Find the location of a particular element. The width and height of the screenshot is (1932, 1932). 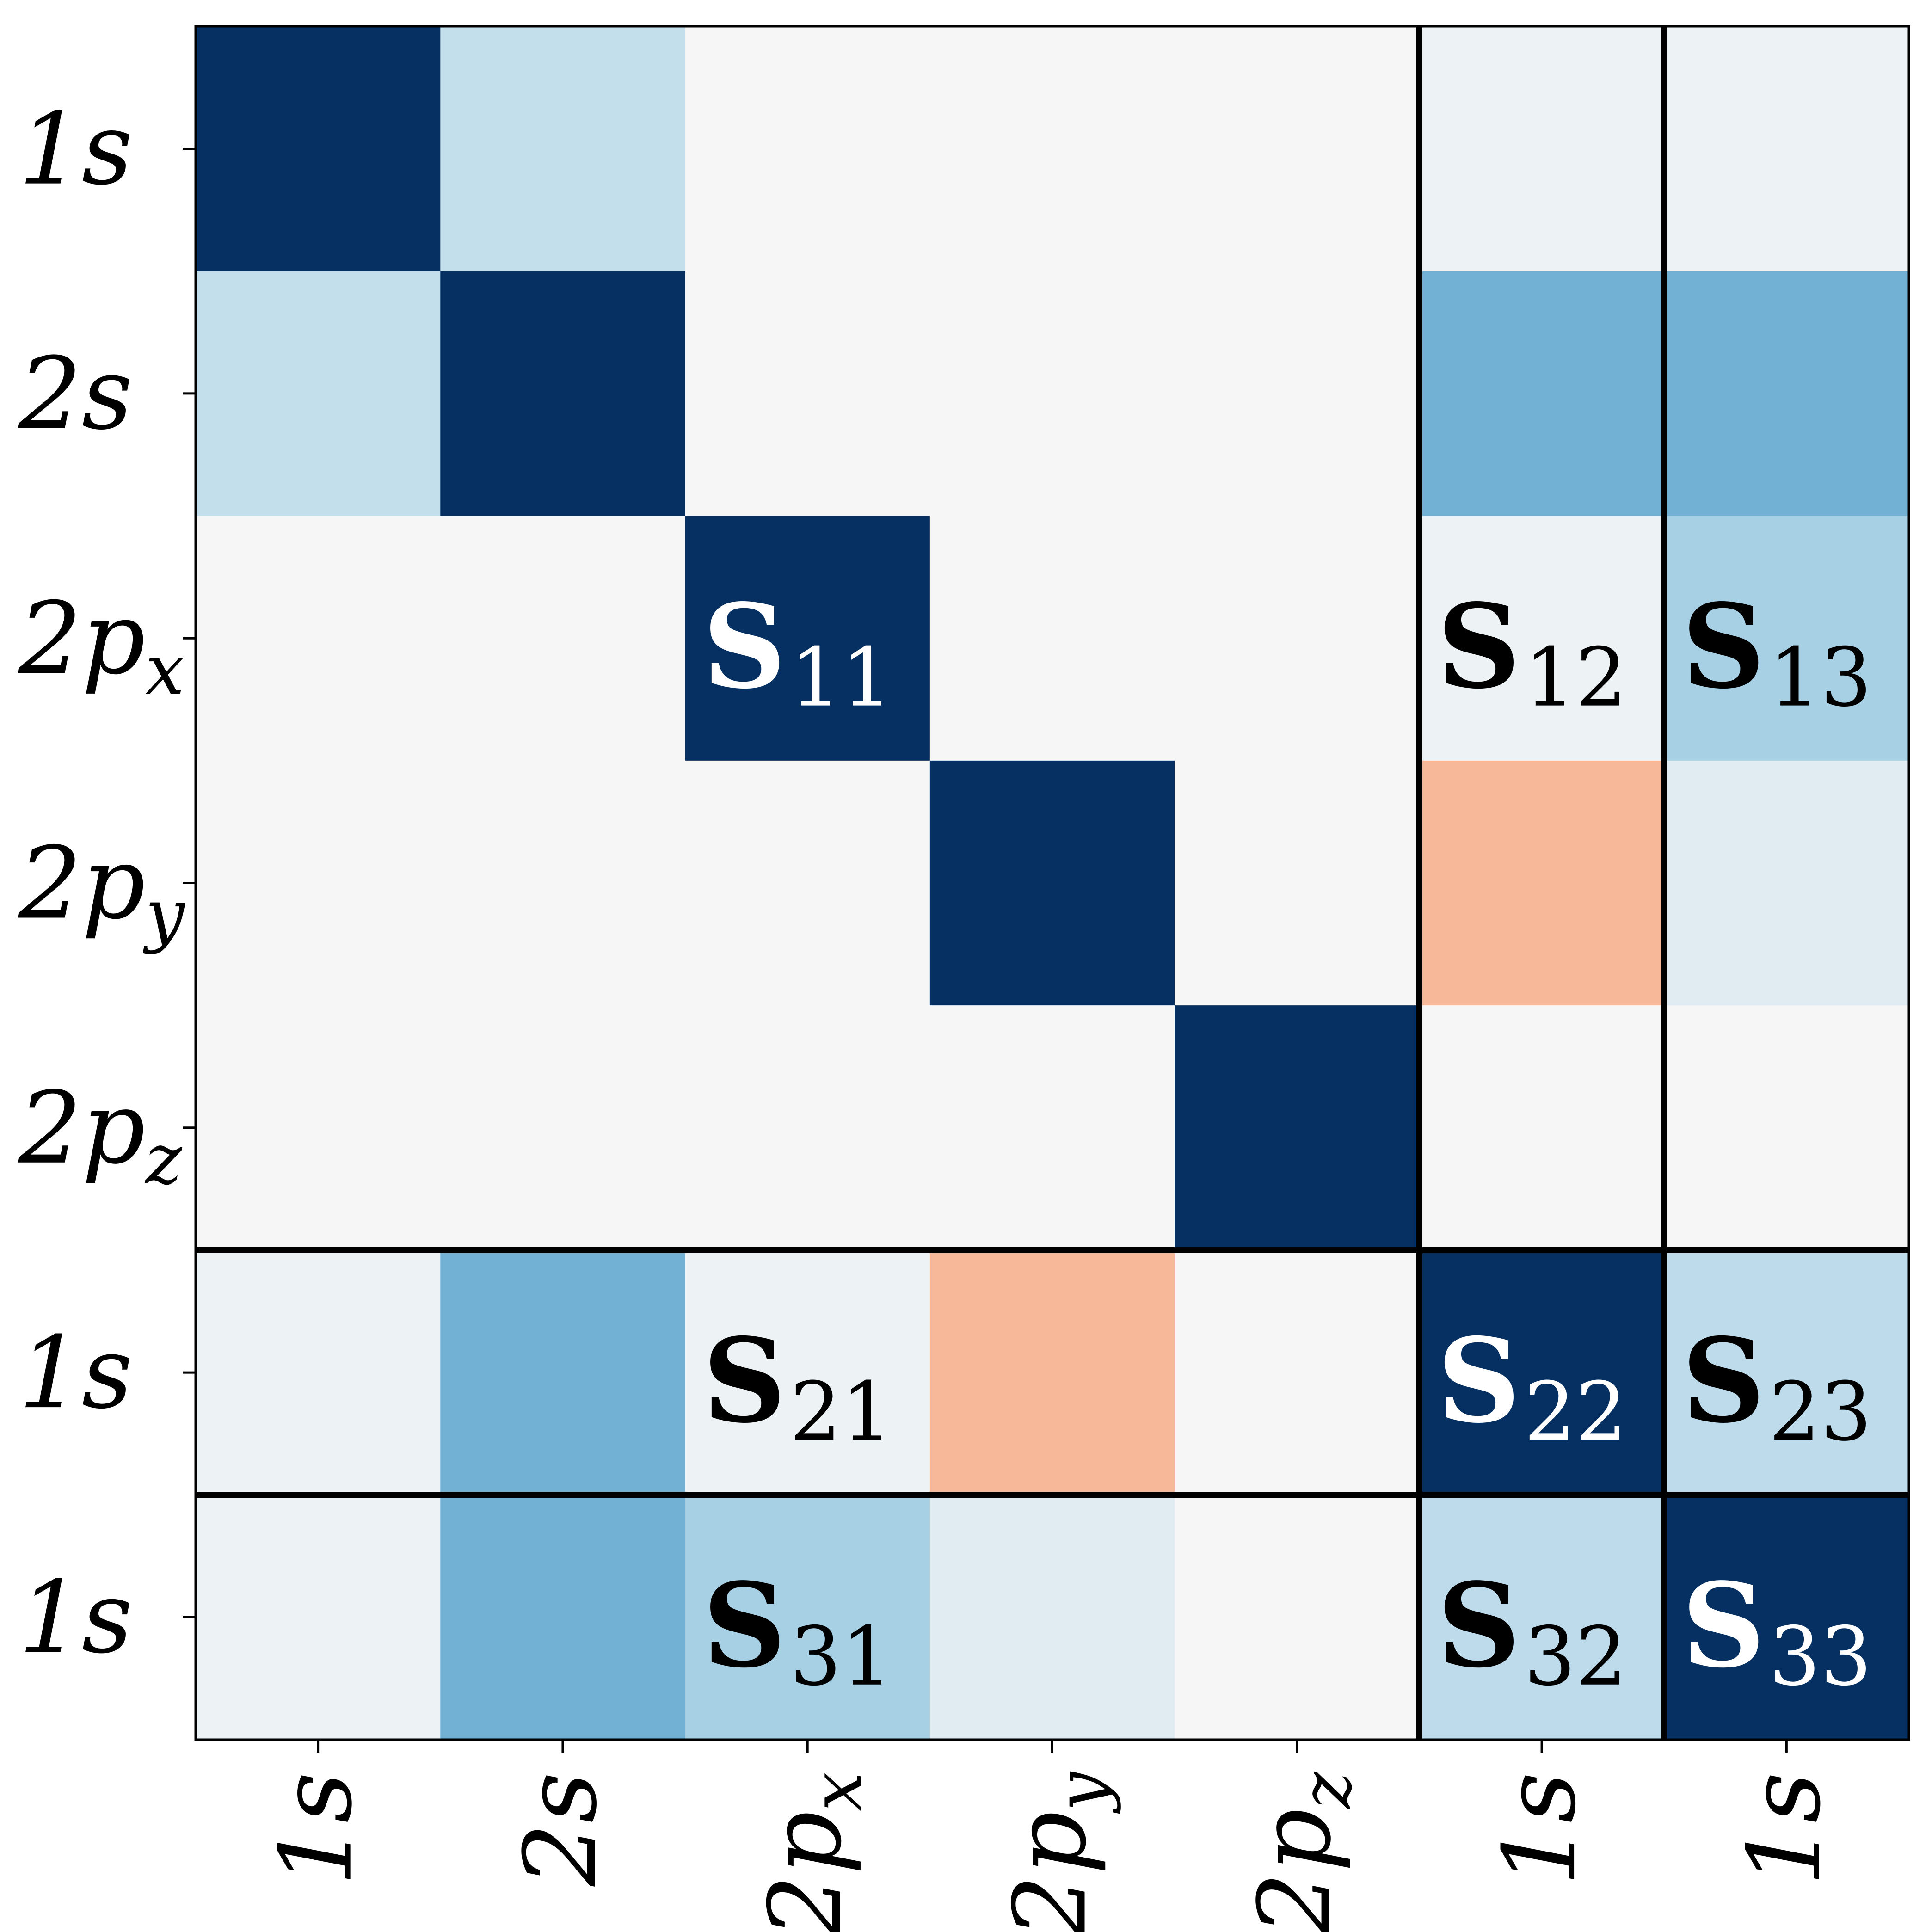

heatmap-cell-r1-c2 is located at coordinates (808, 394).